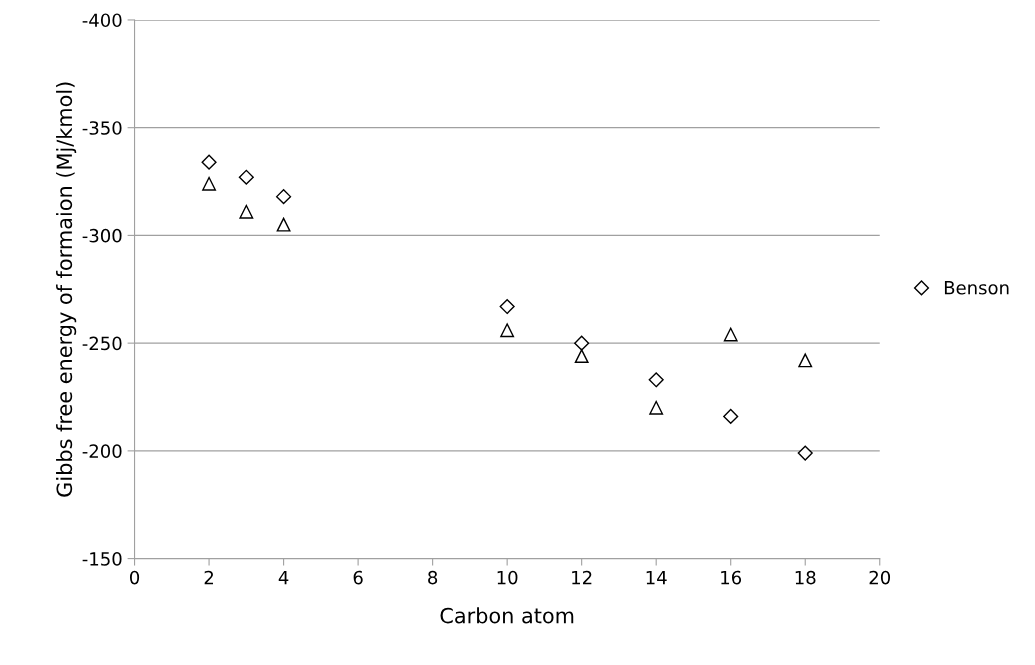  I want to click on x-axis-title: Carbon atom, so click(507, 615).